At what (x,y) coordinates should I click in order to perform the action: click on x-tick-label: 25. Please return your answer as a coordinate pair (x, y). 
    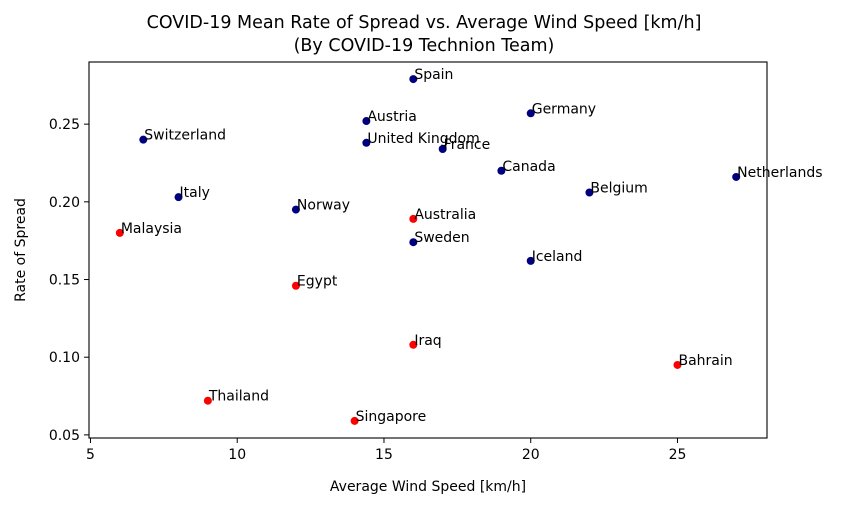
    Looking at the image, I should click on (678, 455).